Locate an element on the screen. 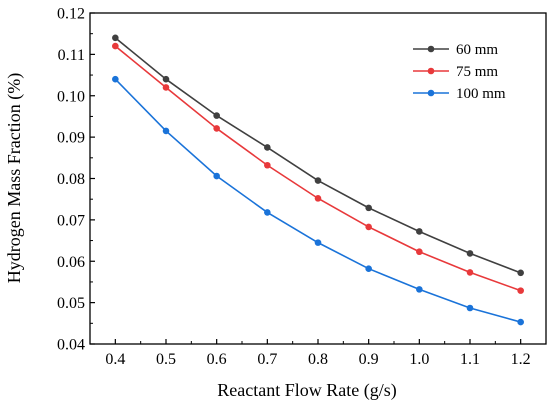  x-tick-label-2: 0.6 is located at coordinates (217, 359).